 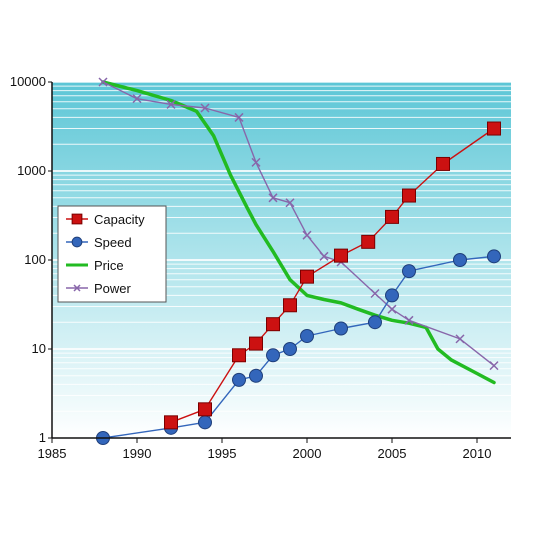 I want to click on y-tick-label: 1, so click(x=42, y=437).